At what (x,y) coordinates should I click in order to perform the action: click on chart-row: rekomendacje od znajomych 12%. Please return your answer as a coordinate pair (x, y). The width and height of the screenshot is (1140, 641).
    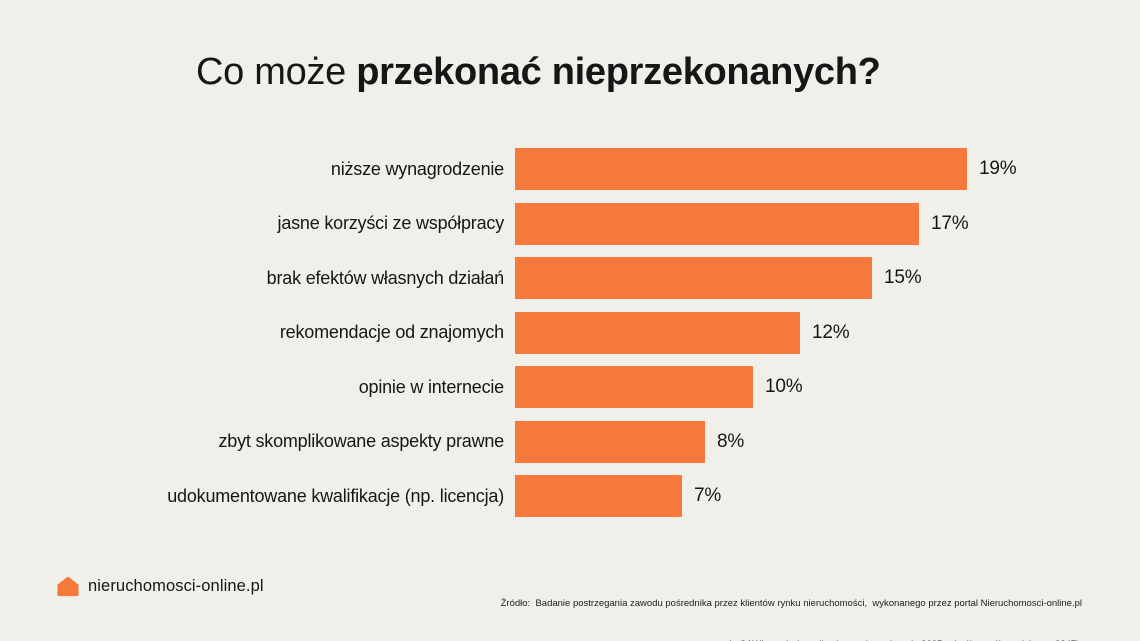
    Looking at the image, I should click on (570, 332).